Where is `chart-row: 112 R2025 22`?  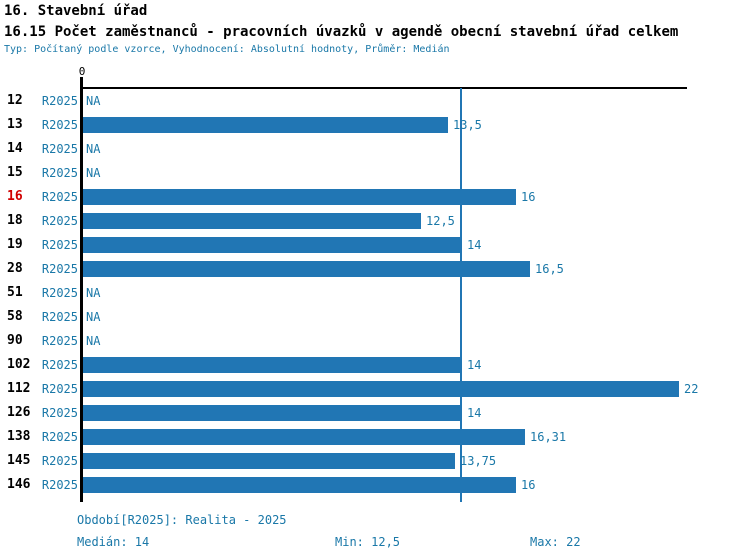 chart-row: 112 R2025 22 is located at coordinates (375, 389).